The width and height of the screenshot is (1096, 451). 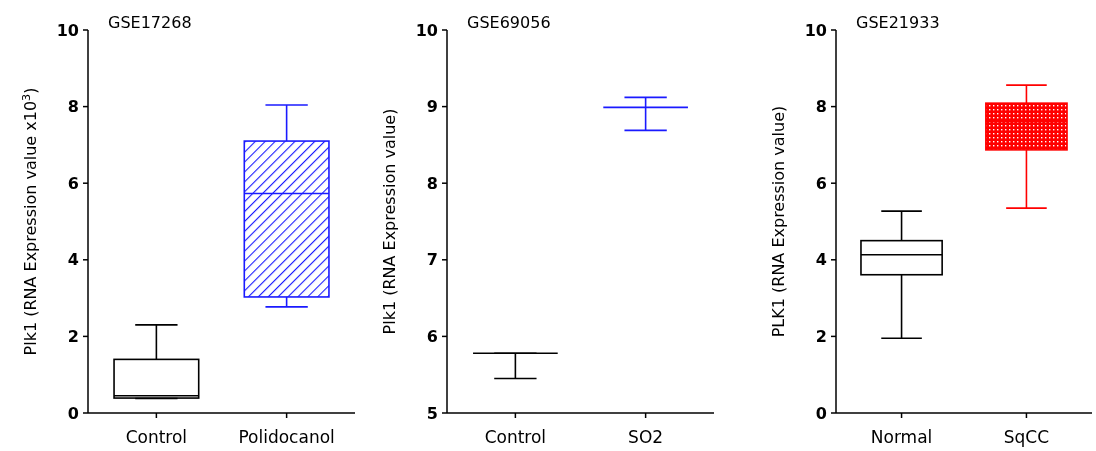 What do you see at coordinates (432, 260) in the screenshot?
I see `y-tick-label: 7` at bounding box center [432, 260].